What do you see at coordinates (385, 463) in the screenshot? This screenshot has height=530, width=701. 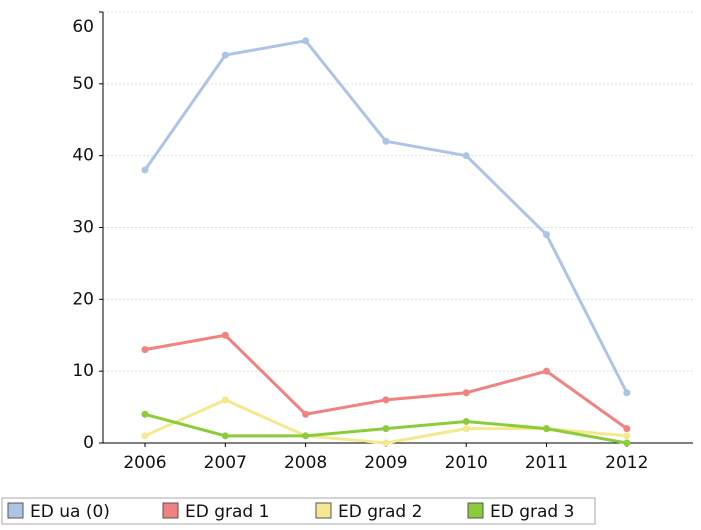 I see `x-tick-label: 2009` at bounding box center [385, 463].